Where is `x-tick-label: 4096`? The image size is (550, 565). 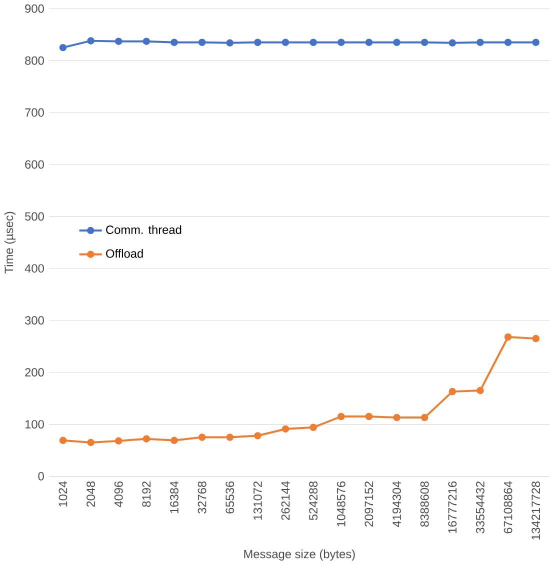
x-tick-label: 4096 is located at coordinates (118, 494).